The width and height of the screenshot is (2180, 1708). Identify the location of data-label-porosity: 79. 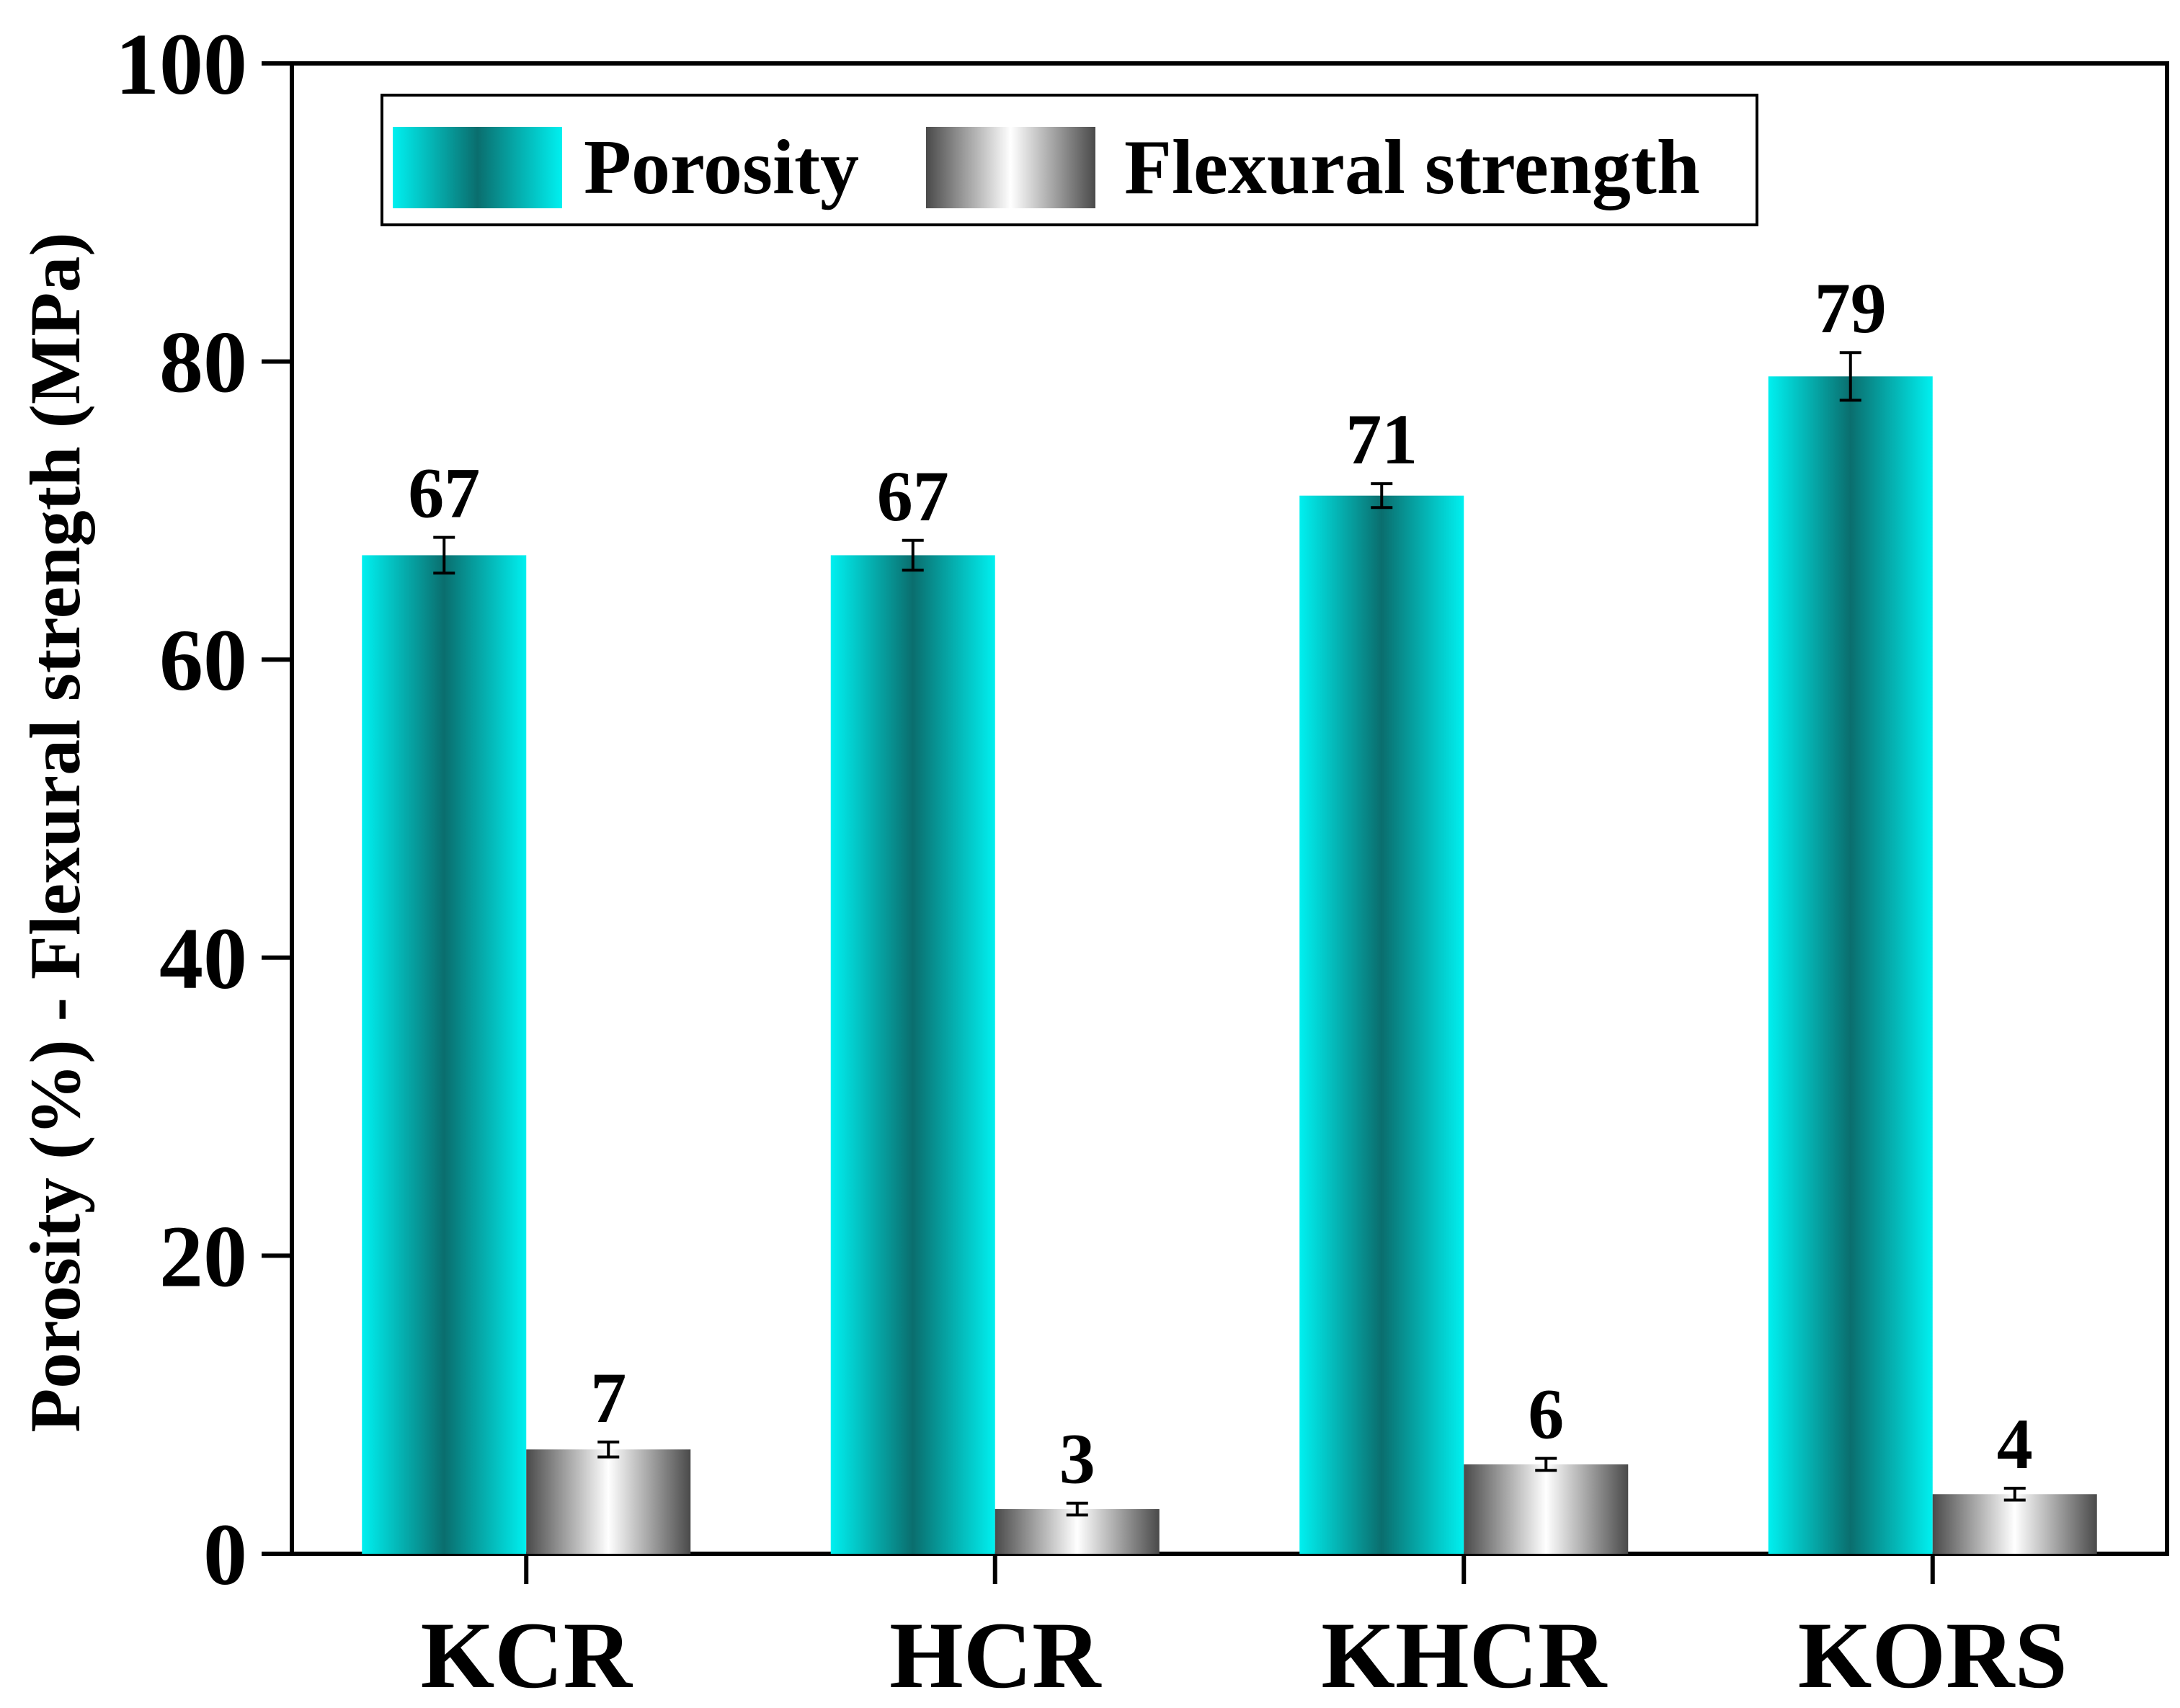
(1851, 308).